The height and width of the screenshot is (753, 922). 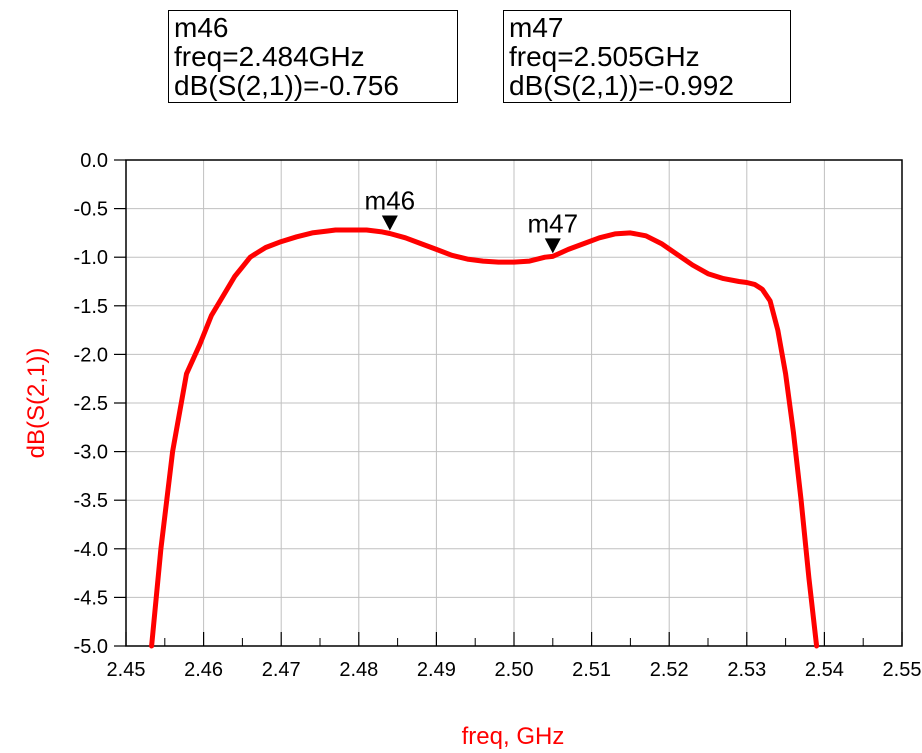 I want to click on y-tick-label: 0.0, so click(x=94, y=161).